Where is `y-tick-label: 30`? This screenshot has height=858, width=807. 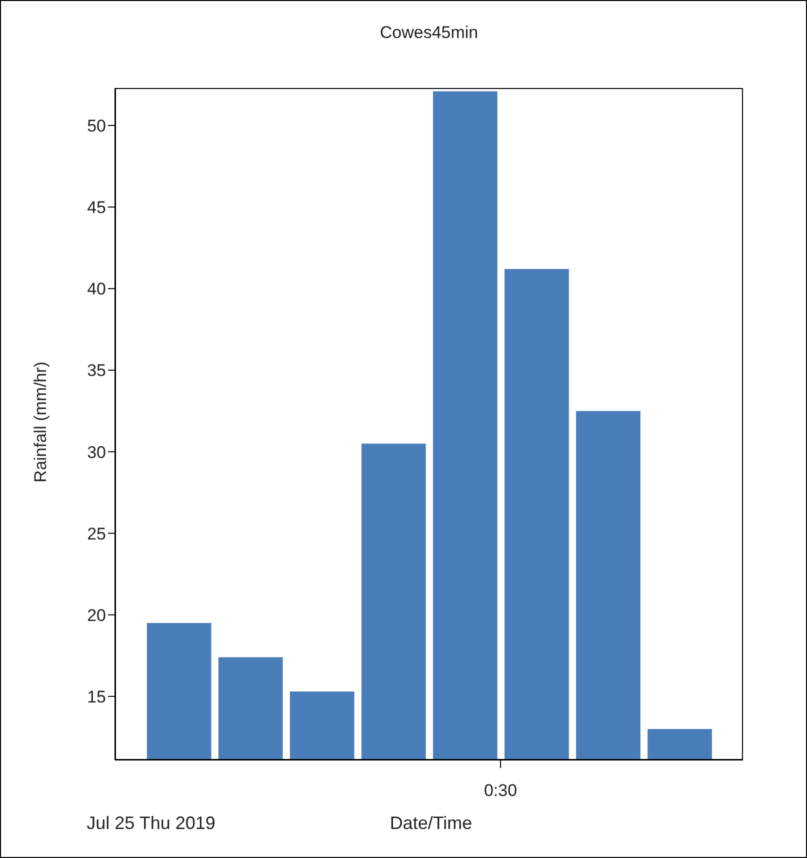
y-tick-label: 30 is located at coordinates (96, 452).